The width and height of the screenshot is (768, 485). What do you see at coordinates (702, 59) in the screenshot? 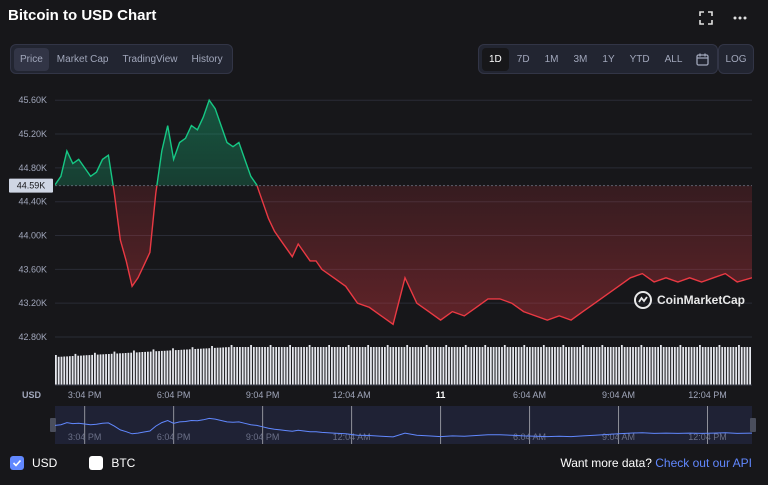
I see `calendar-icon` at bounding box center [702, 59].